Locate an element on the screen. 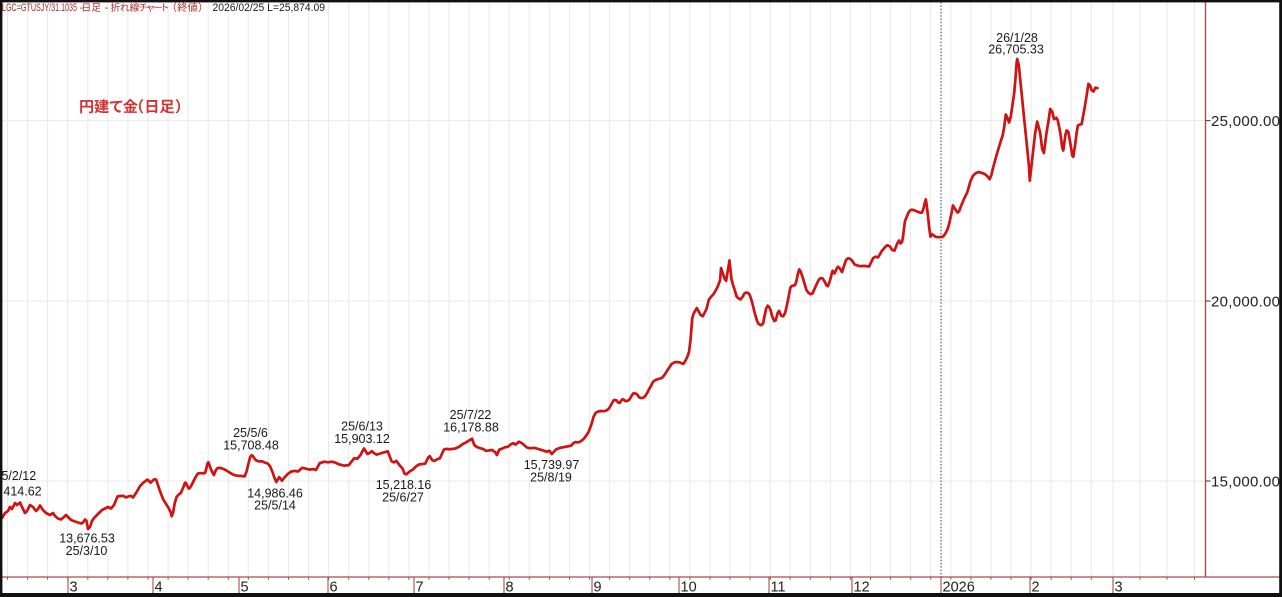 Image resolution: width=1282 pixels, height=597 pixels. svg-text: 6 is located at coordinates (334, 588).